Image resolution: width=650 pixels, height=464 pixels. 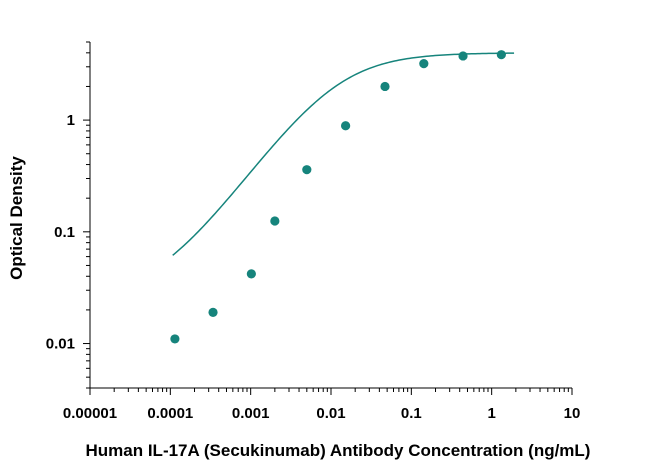 I want to click on y-major-ticks, so click(x=86, y=232).